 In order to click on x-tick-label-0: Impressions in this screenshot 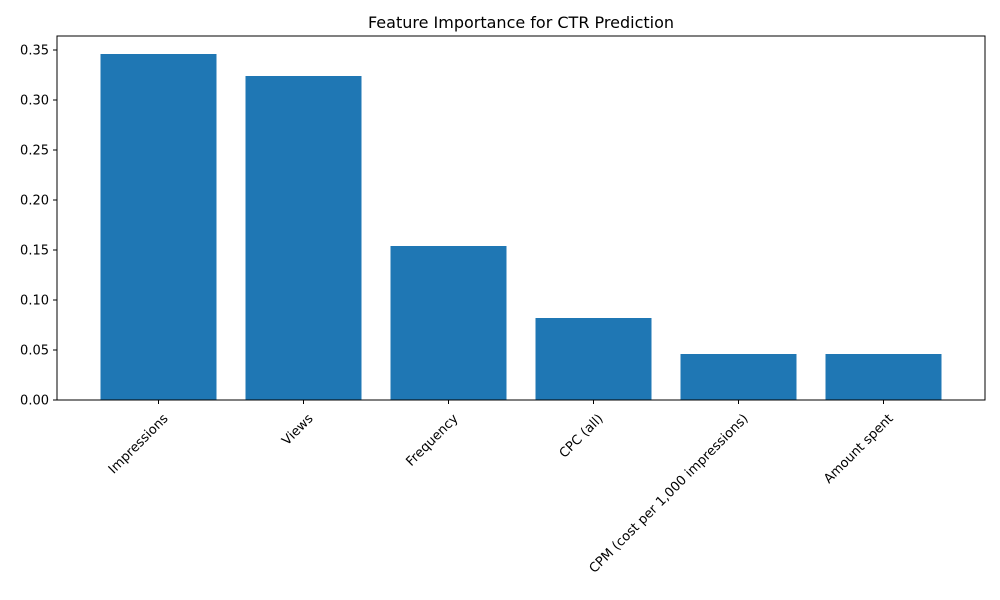, I will do `click(139, 444)`.